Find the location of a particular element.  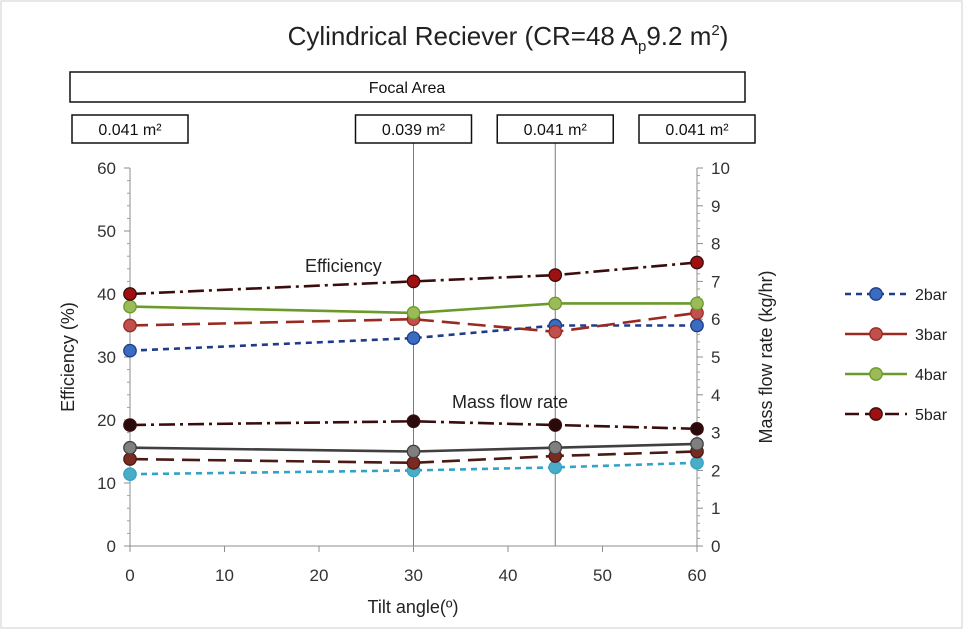

vertical-guide-lines is located at coordinates (484, 344).